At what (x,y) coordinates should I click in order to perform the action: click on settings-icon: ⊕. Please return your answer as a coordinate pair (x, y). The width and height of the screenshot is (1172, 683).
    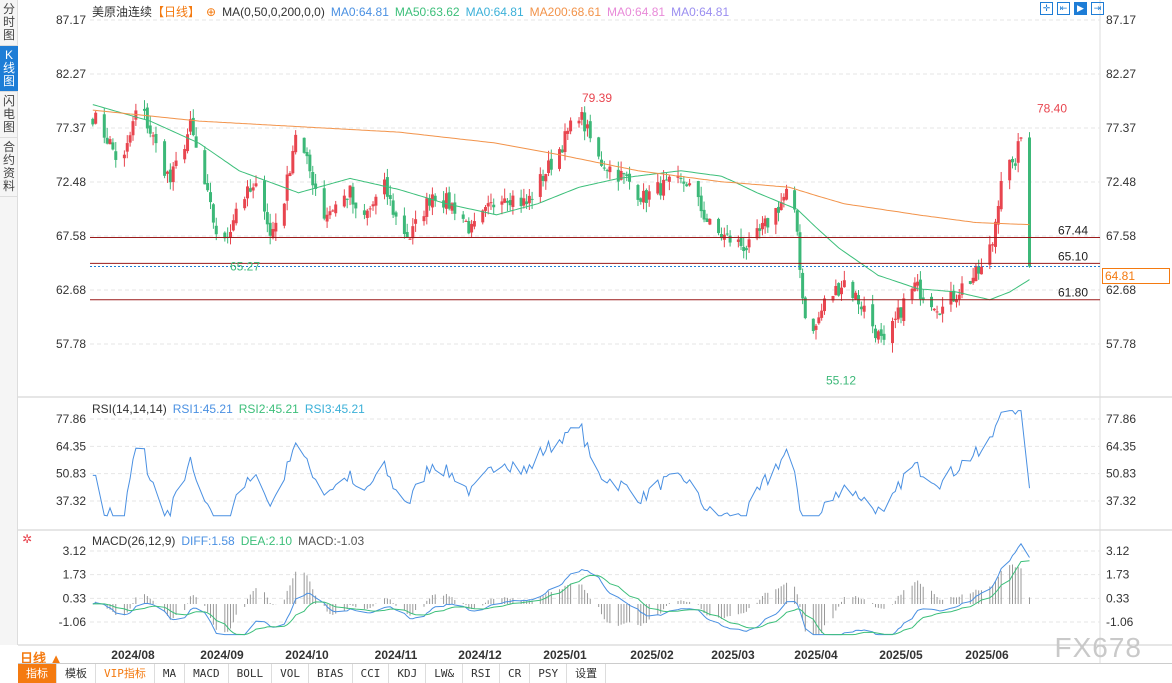
    Looking at the image, I should click on (211, 12).